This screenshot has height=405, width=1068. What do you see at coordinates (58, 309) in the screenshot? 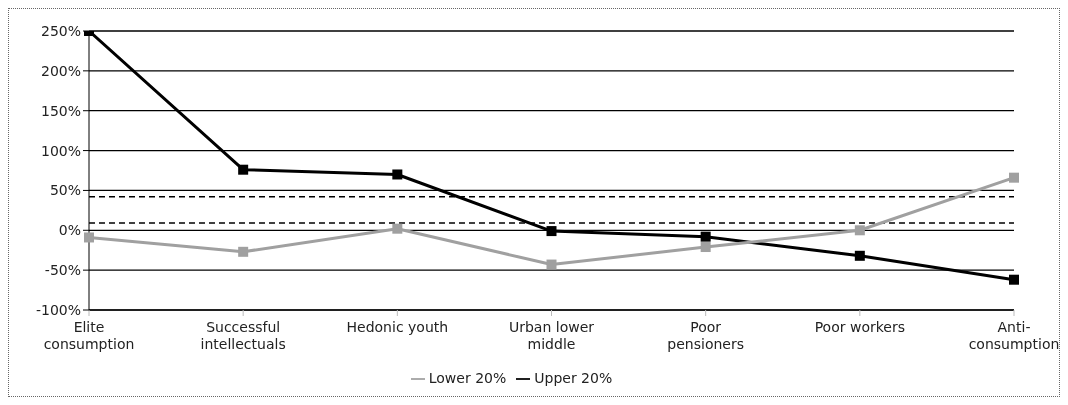
I see `y-tick-label: -100%` at bounding box center [58, 309].